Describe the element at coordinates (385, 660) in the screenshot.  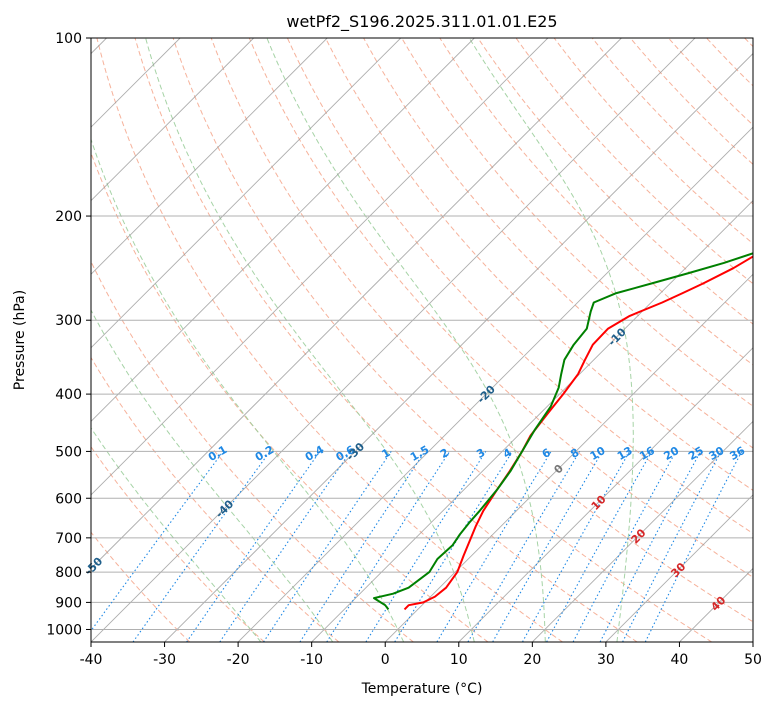
I see `x-tick-label: 0` at that location.